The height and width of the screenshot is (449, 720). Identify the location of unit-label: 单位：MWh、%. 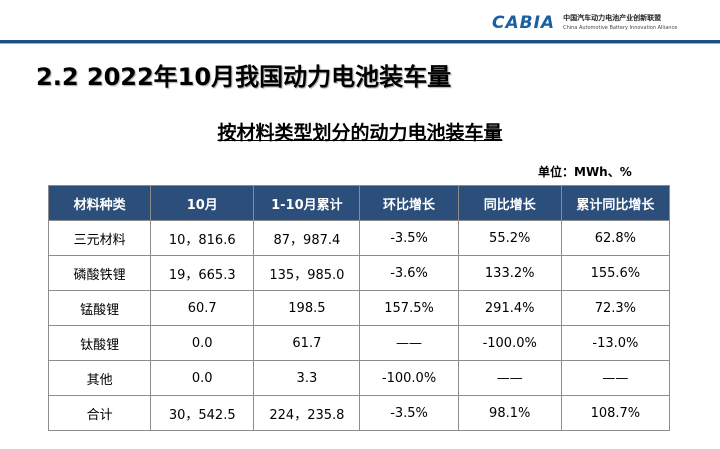
(585, 172).